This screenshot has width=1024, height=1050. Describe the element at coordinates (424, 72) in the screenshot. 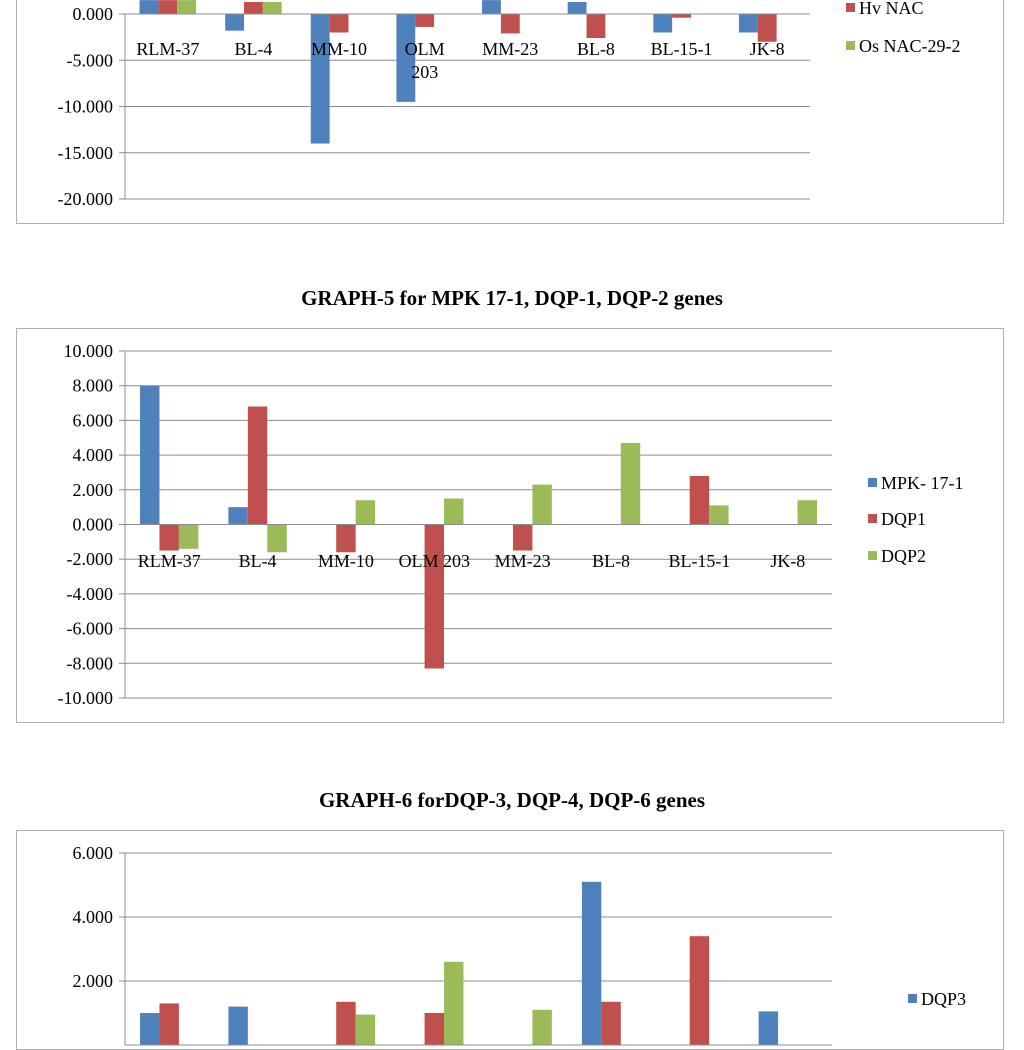

I see `category-label-line-2: 203` at that location.